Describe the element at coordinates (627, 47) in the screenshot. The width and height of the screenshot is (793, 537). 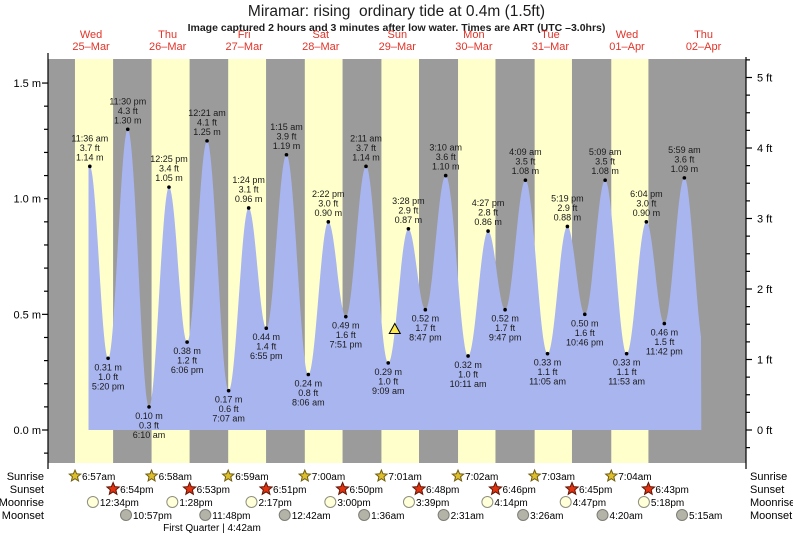
I see `day-date-label: 01–Apr` at that location.